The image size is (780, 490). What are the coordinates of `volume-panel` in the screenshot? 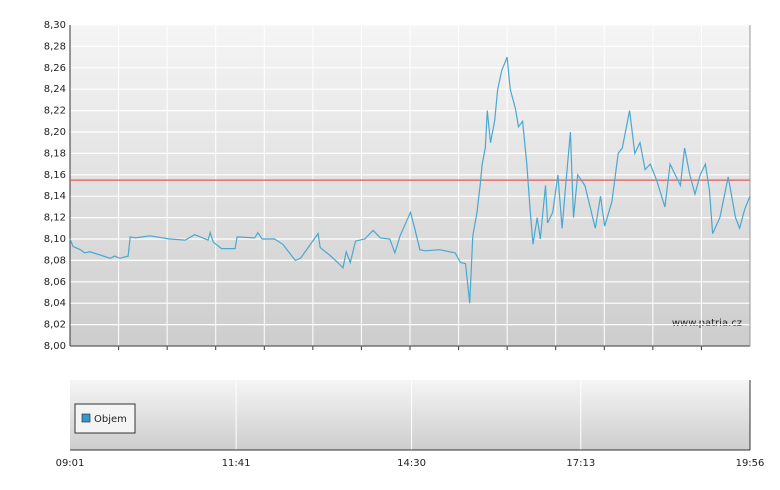 It's located at (410, 415).